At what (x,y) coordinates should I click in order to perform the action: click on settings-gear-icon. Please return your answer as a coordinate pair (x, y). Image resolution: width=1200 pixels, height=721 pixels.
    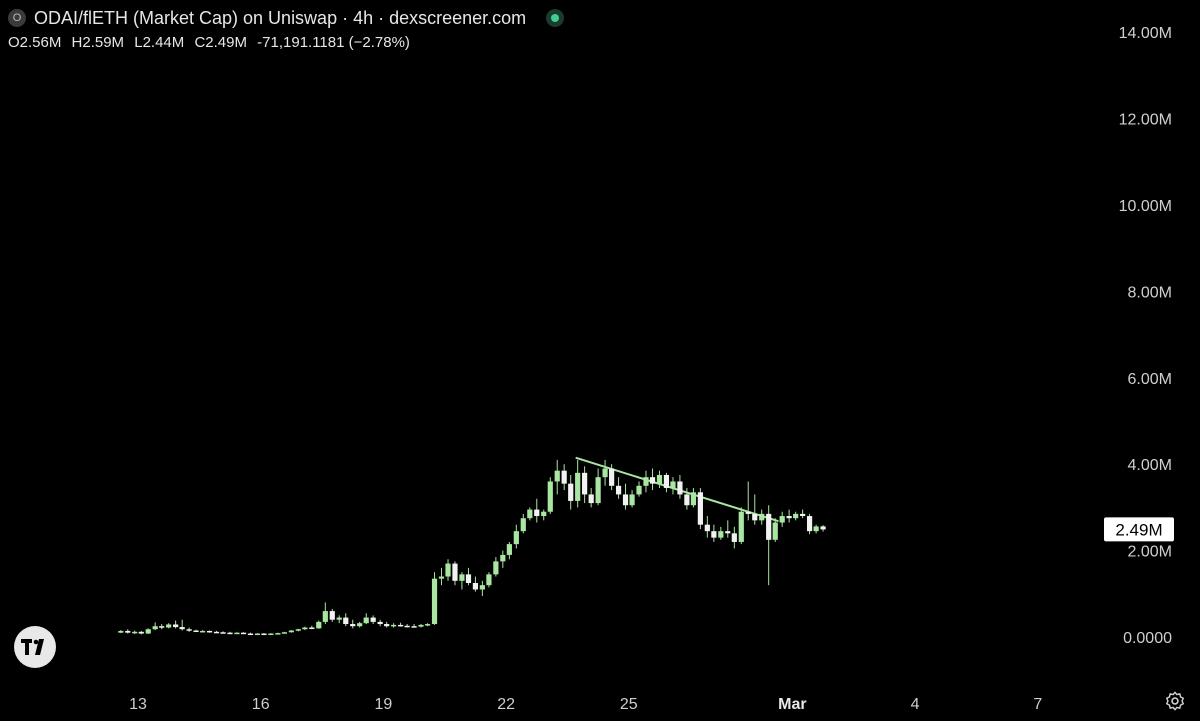
    Looking at the image, I should click on (1175, 701).